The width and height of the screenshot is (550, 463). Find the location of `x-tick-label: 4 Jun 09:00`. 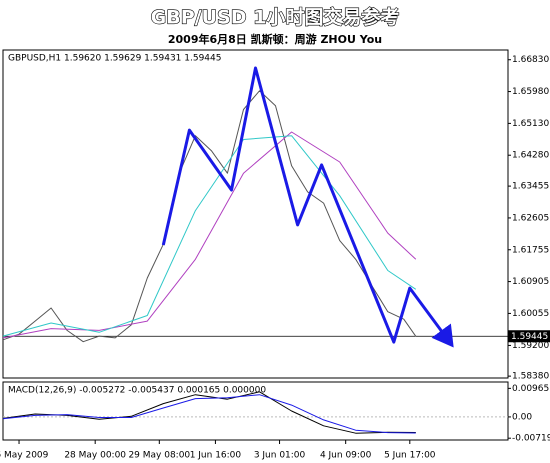

x-tick-label: 4 Jun 09:00 is located at coordinates (346, 456).